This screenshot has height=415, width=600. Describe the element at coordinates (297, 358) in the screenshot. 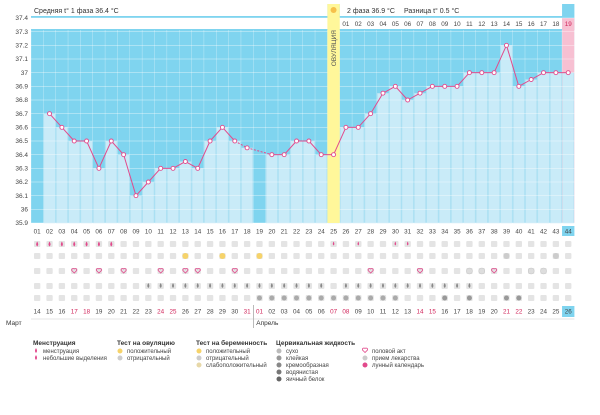

I see `legend-cervical-item: клейкая` at that location.